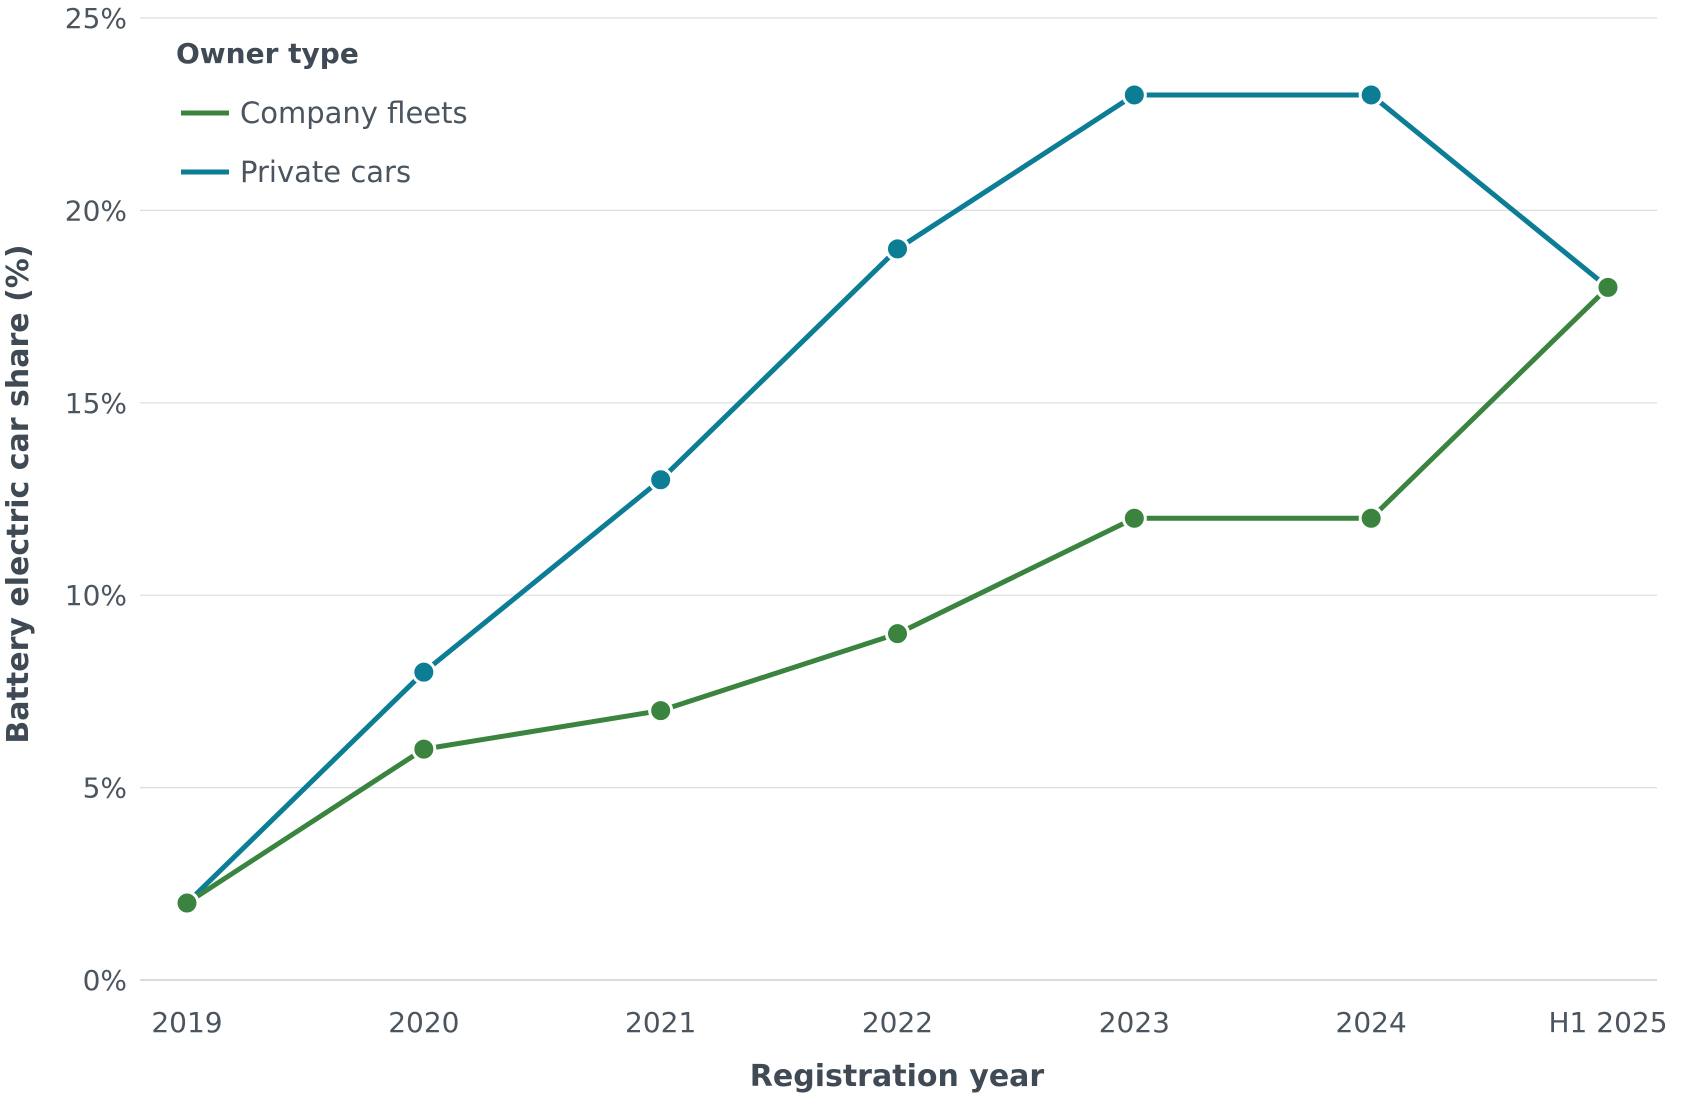  What do you see at coordinates (660, 1022) in the screenshot?
I see `x-tick-label: 2021` at bounding box center [660, 1022].